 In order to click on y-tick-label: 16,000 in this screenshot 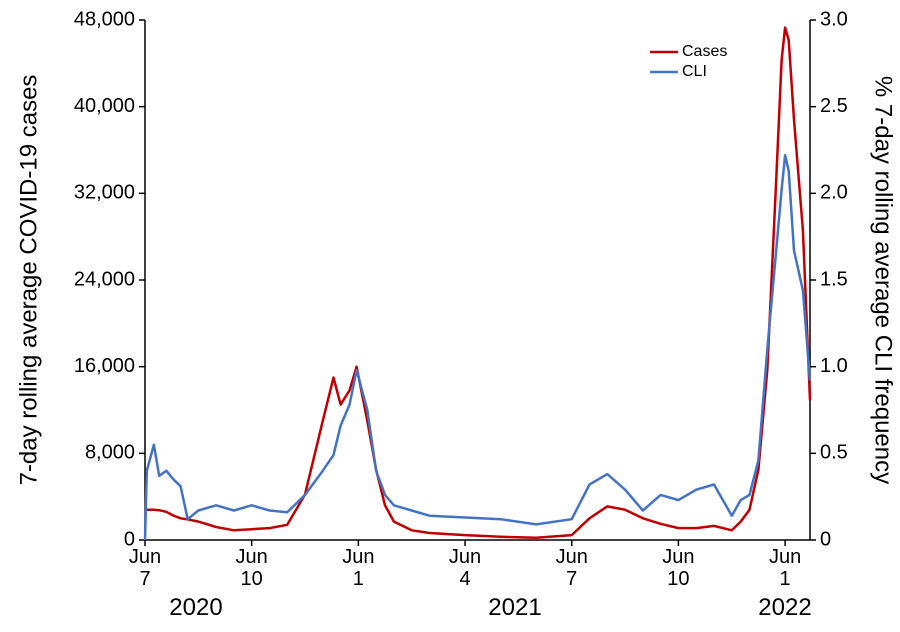, I will do `click(104, 366)`.